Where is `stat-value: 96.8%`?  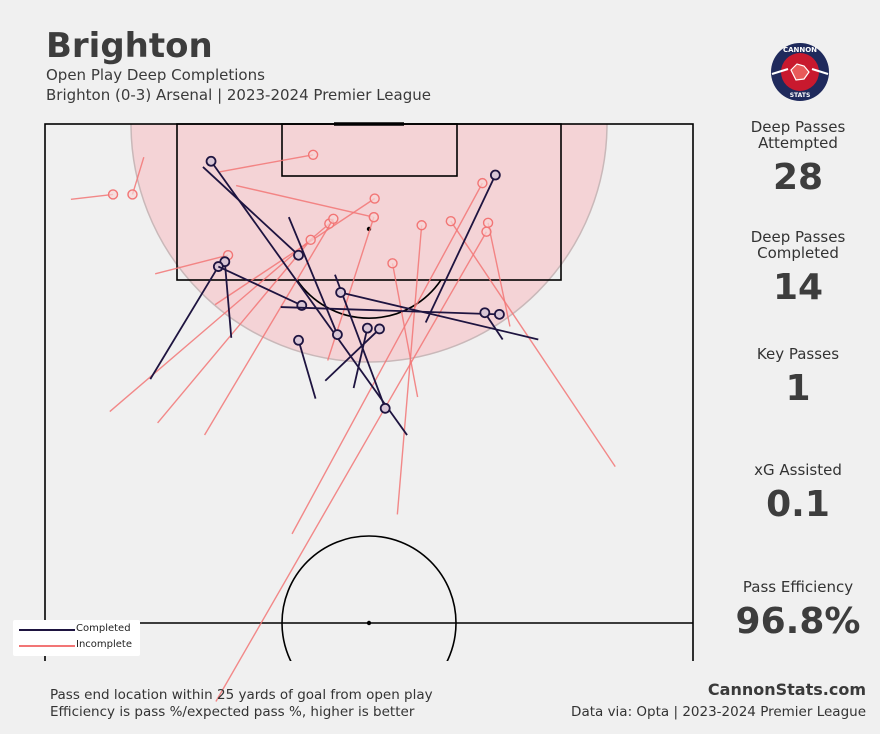 stat-value: 96.8% is located at coordinates (798, 621).